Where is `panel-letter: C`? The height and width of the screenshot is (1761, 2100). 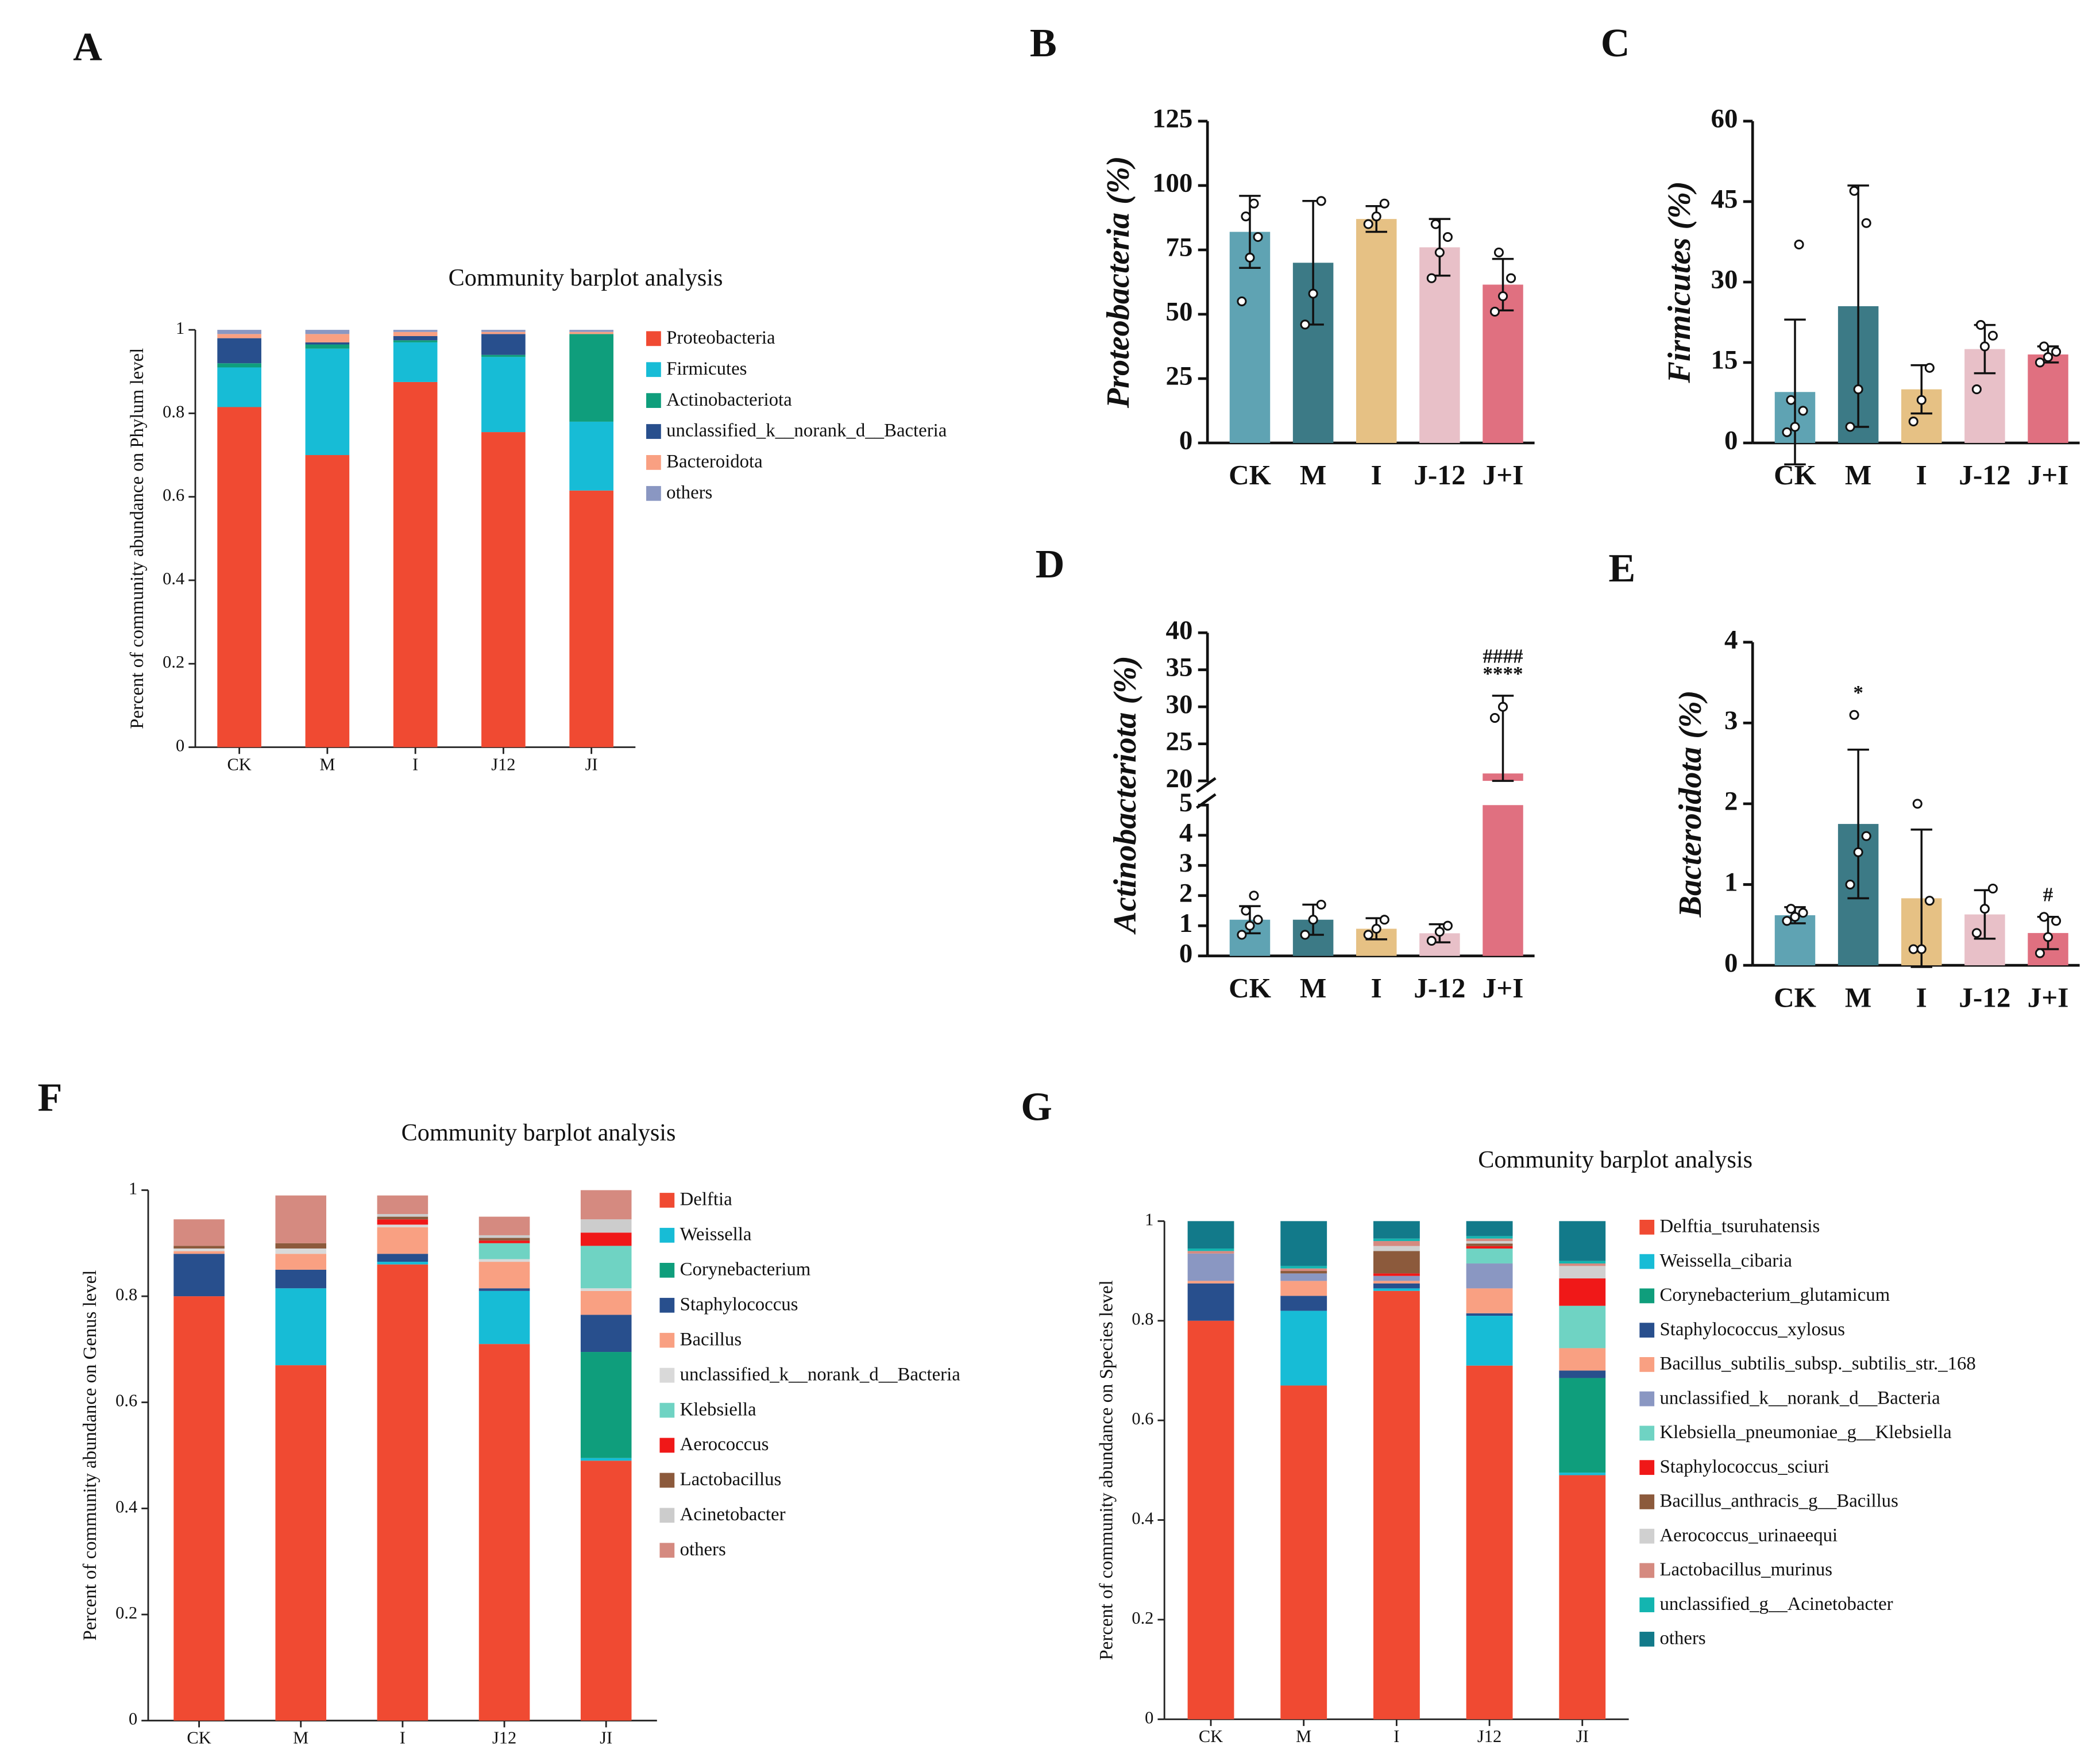
panel-letter: C is located at coordinates (1615, 43).